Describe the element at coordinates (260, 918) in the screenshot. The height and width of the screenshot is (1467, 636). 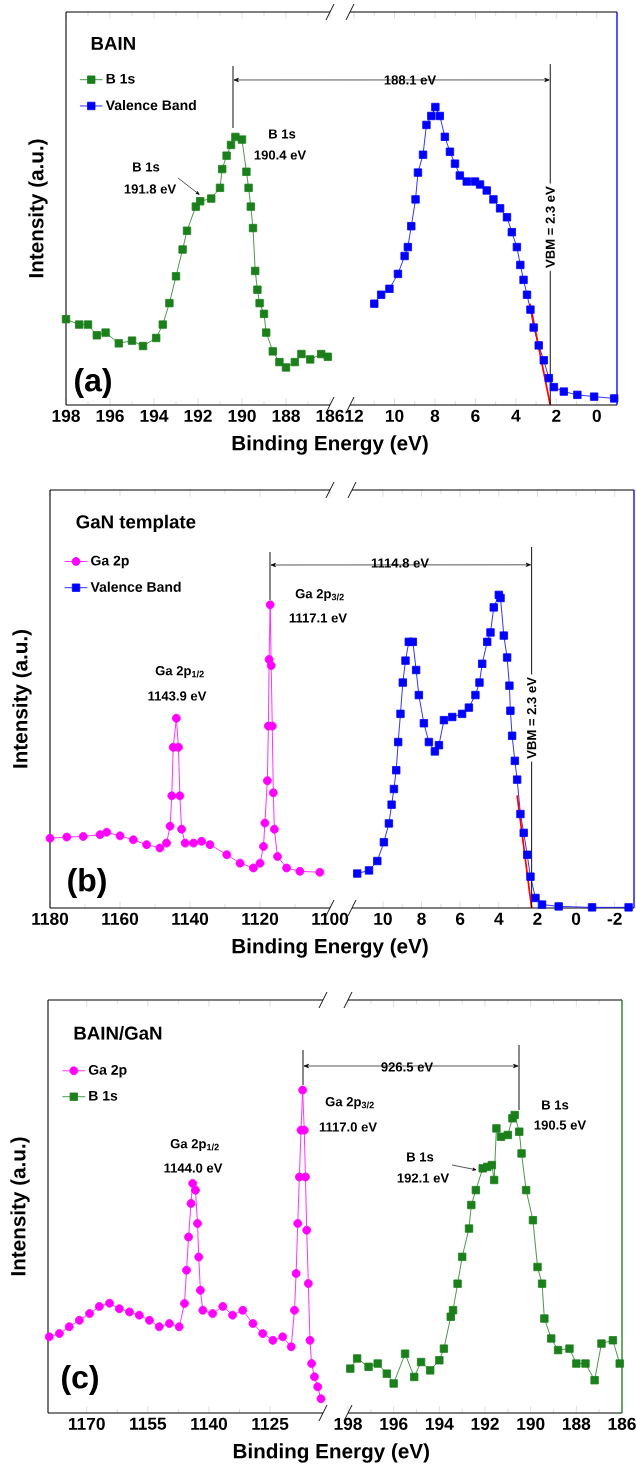
I see `x-tick-label: 1120` at that location.